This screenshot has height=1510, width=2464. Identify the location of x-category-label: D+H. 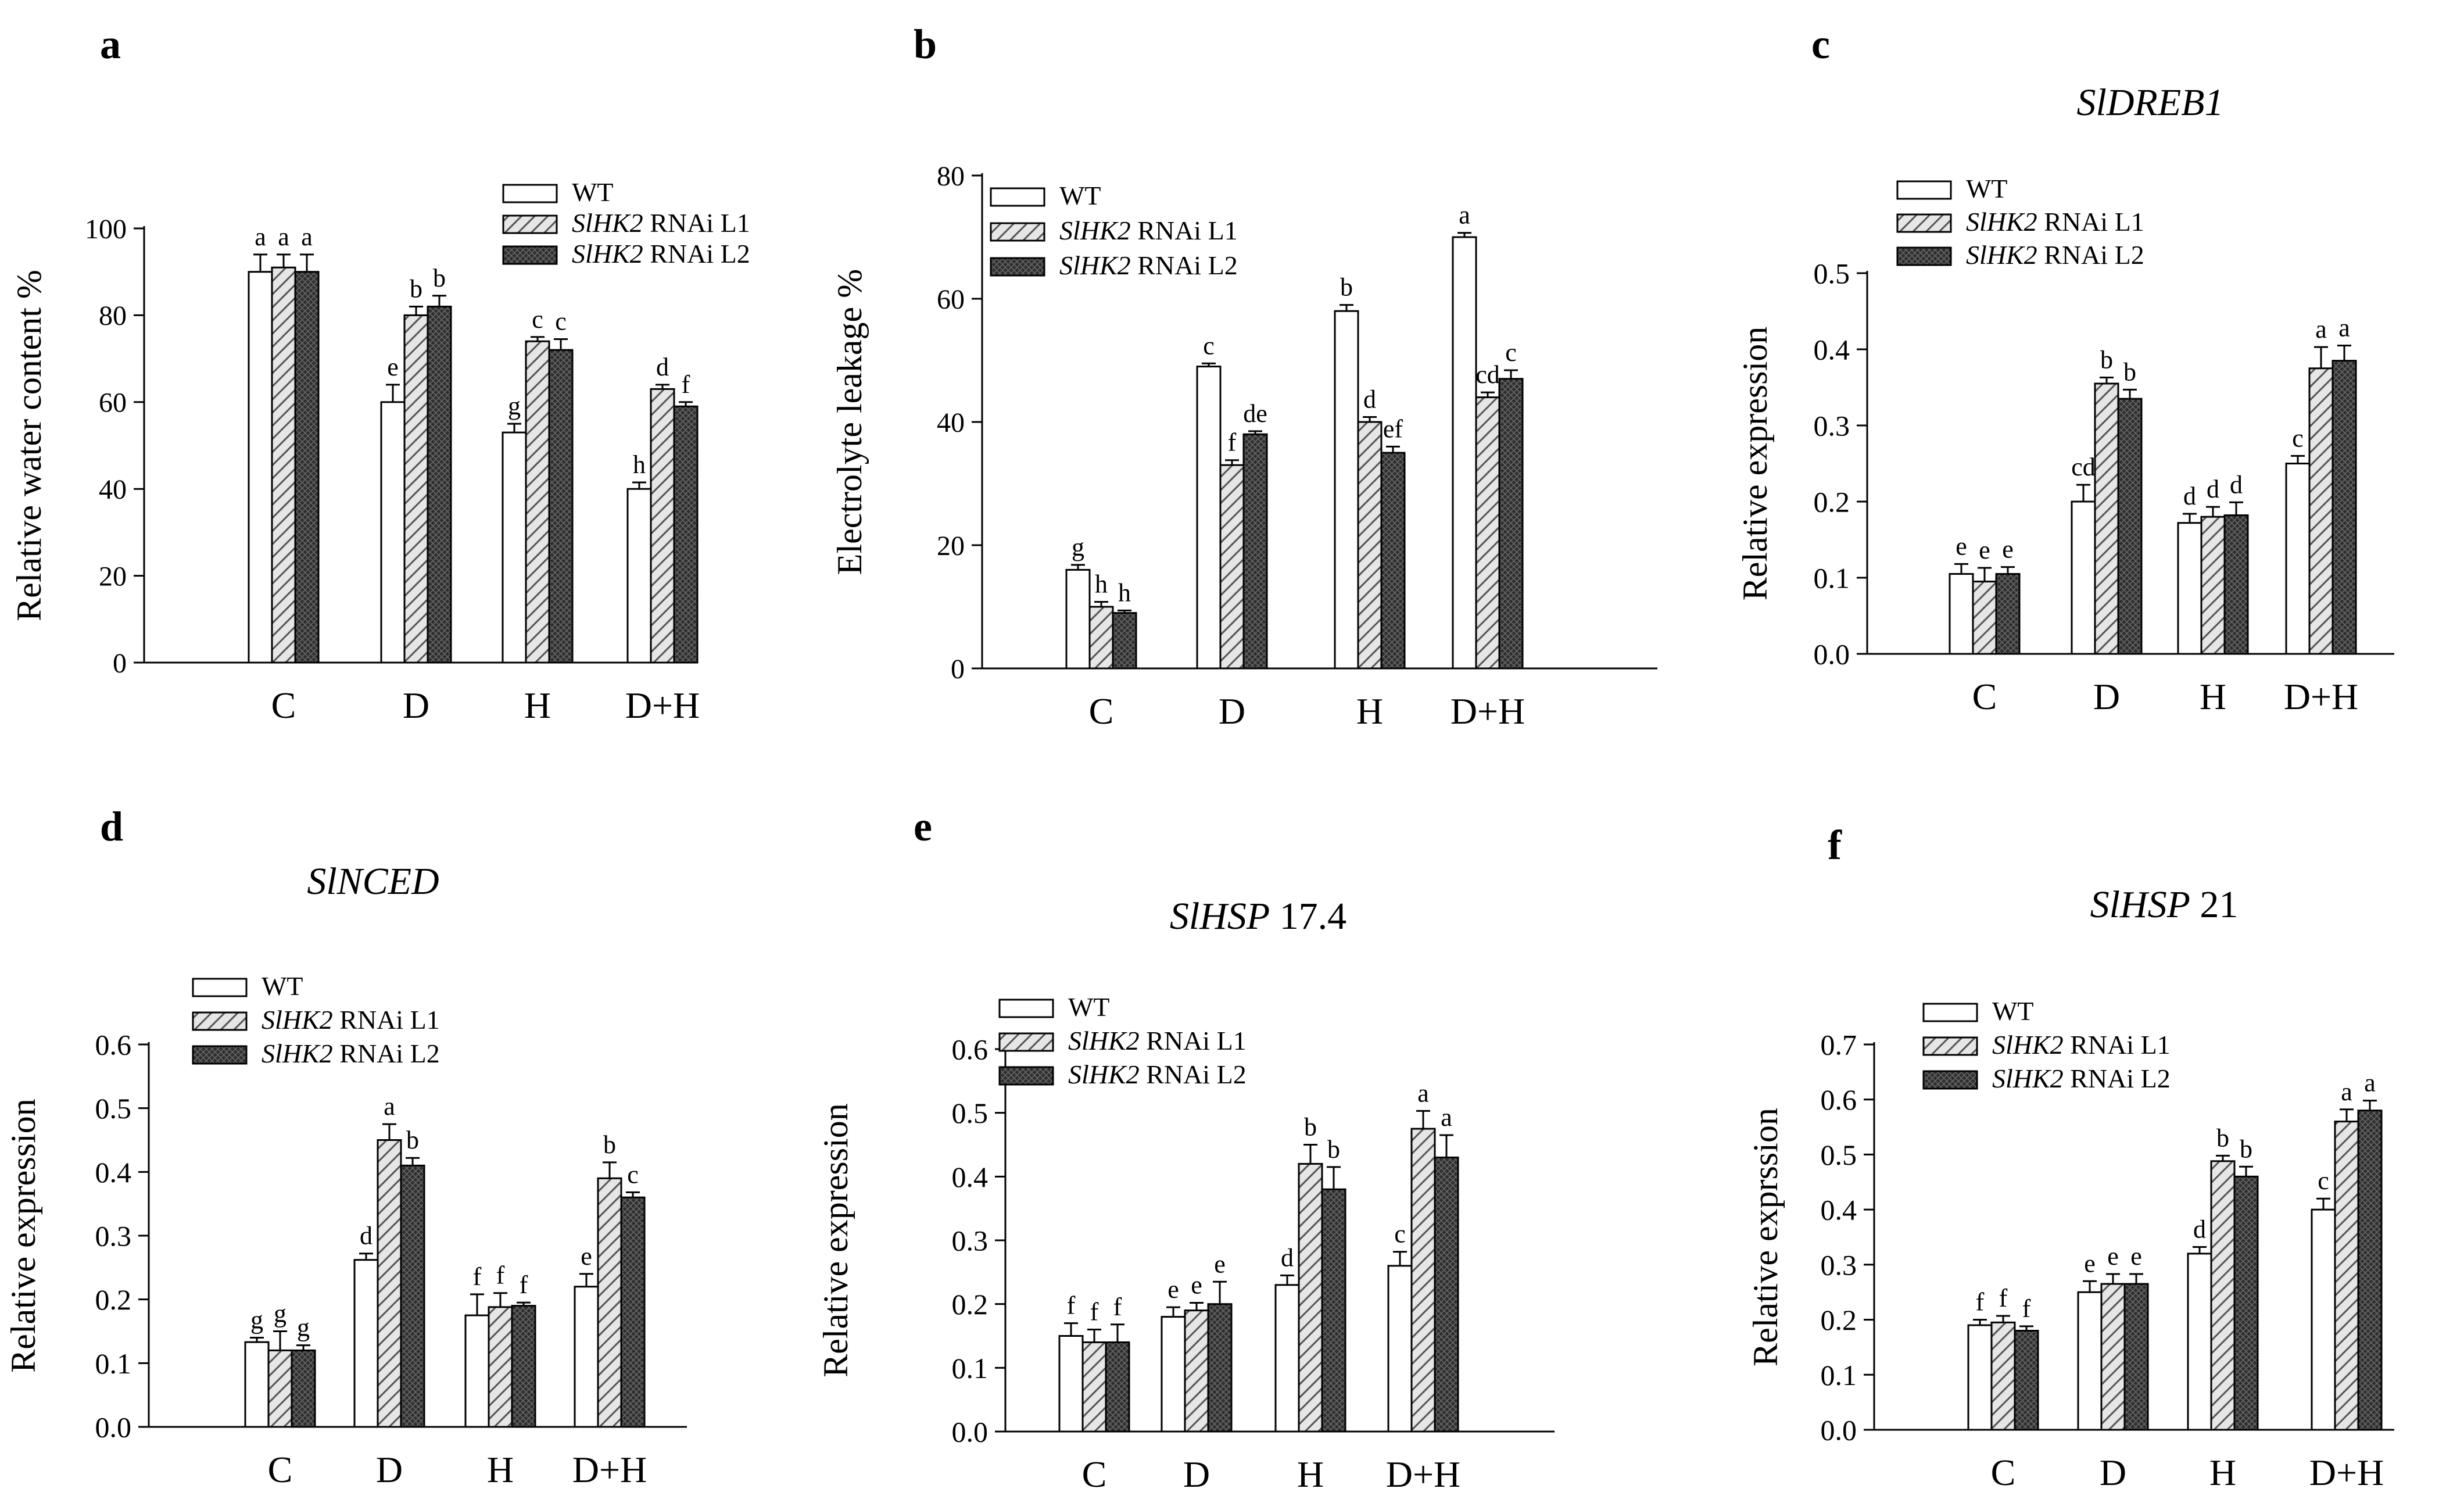
(1423, 1474).